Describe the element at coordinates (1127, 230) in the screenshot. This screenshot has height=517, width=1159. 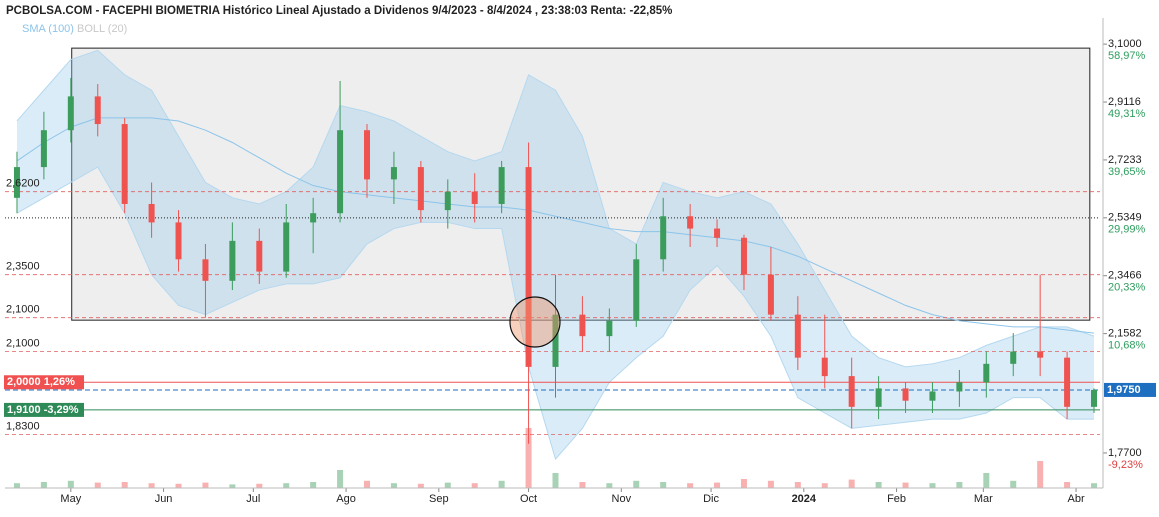
I see `y-percent-label: 29,99%` at that location.